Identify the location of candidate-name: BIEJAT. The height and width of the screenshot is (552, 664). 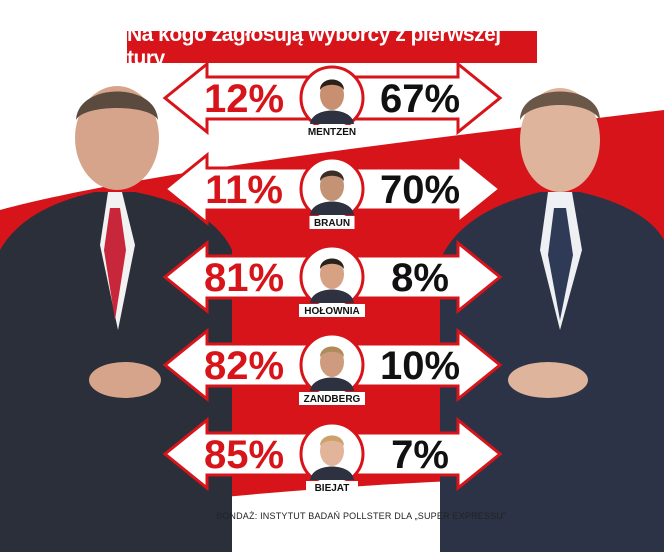
(332, 488).